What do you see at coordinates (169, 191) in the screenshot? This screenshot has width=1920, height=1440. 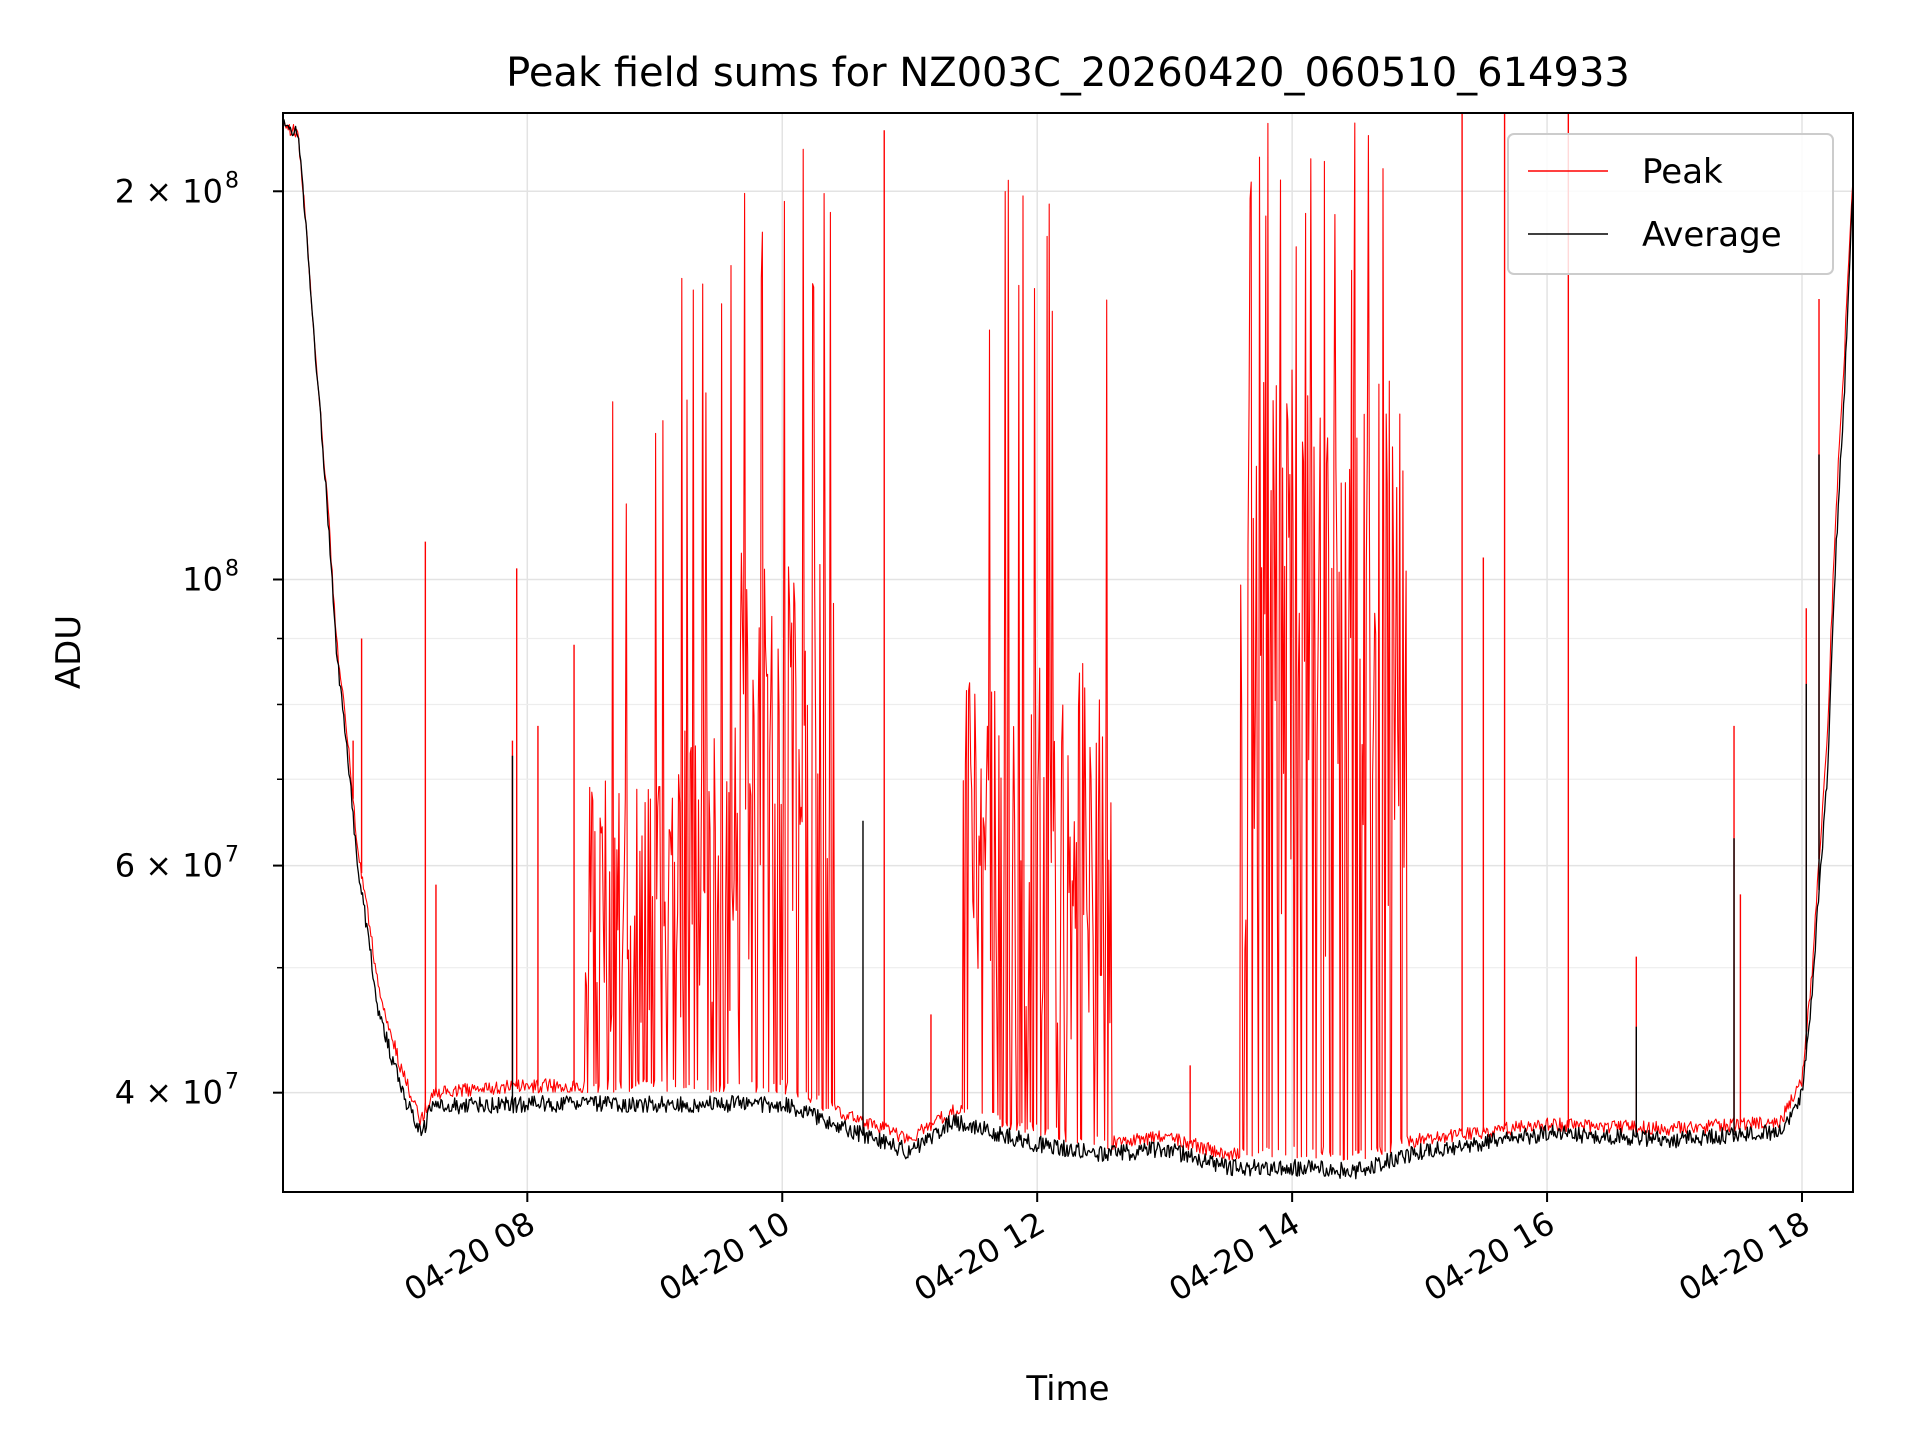 I see `y-tick-label: 2 × 10` at bounding box center [169, 191].